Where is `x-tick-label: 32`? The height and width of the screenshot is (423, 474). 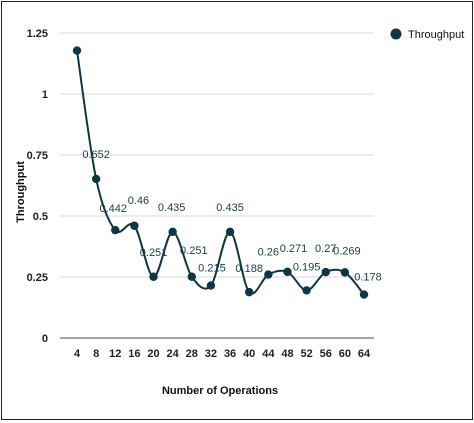 x-tick-label: 32 is located at coordinates (211, 354).